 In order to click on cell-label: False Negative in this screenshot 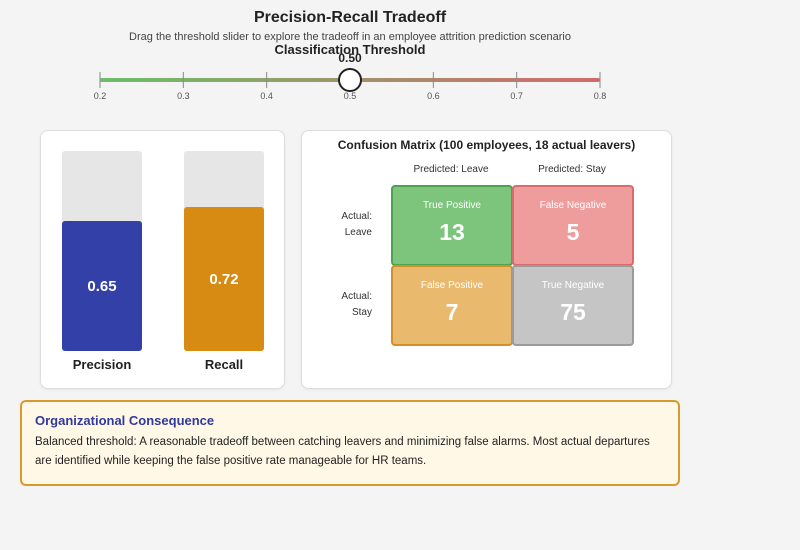, I will do `click(573, 205)`.